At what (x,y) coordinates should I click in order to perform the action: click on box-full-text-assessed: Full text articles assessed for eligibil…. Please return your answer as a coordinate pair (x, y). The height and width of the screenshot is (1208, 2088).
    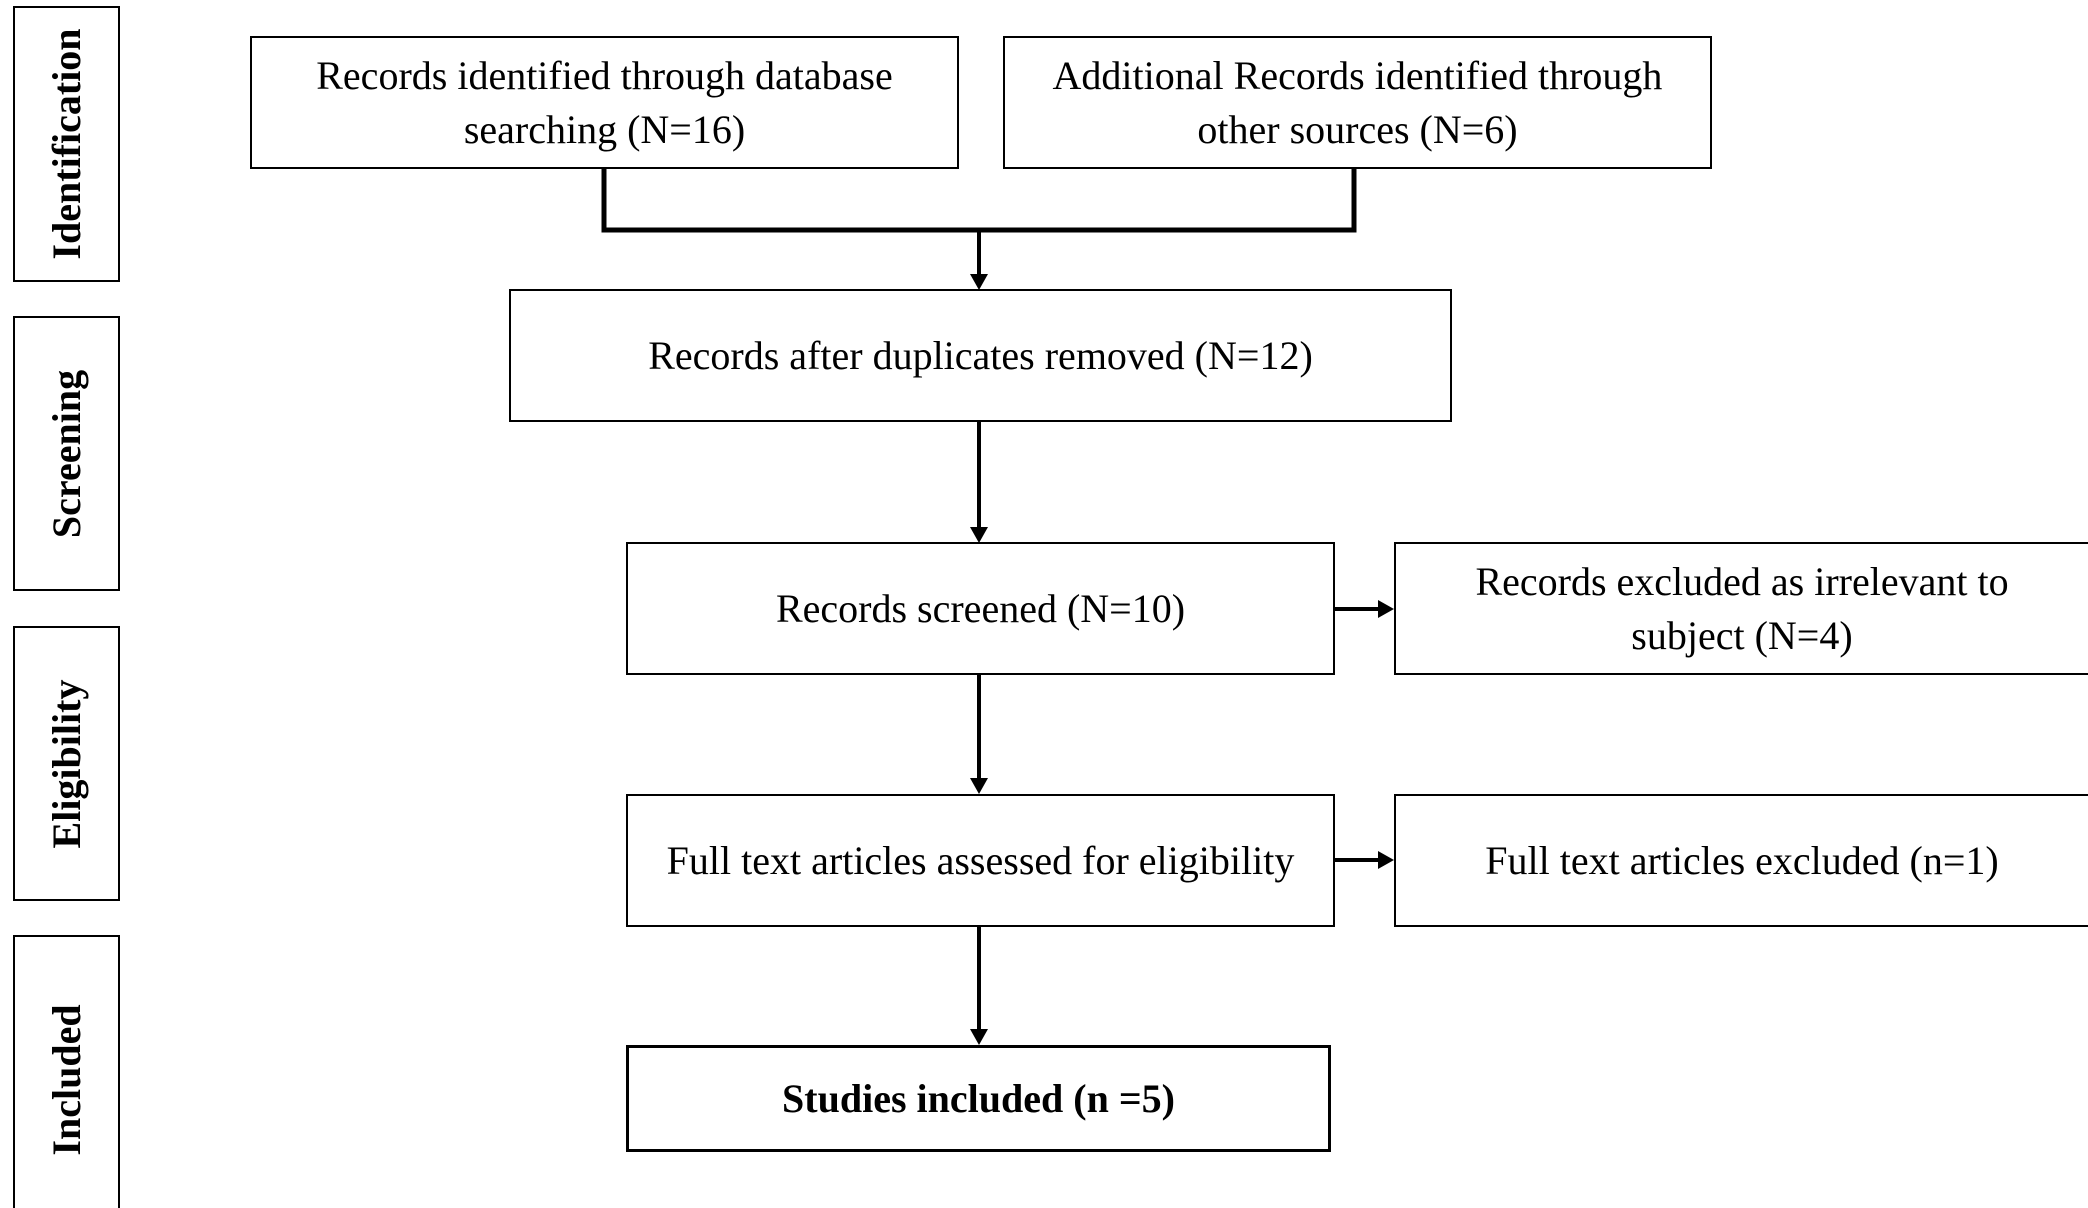
    Looking at the image, I should click on (980, 860).